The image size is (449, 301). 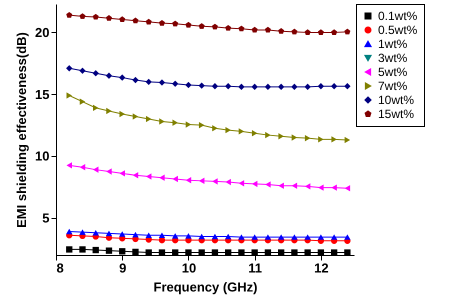 I want to click on legend-label: 3wt%, so click(x=393, y=58).